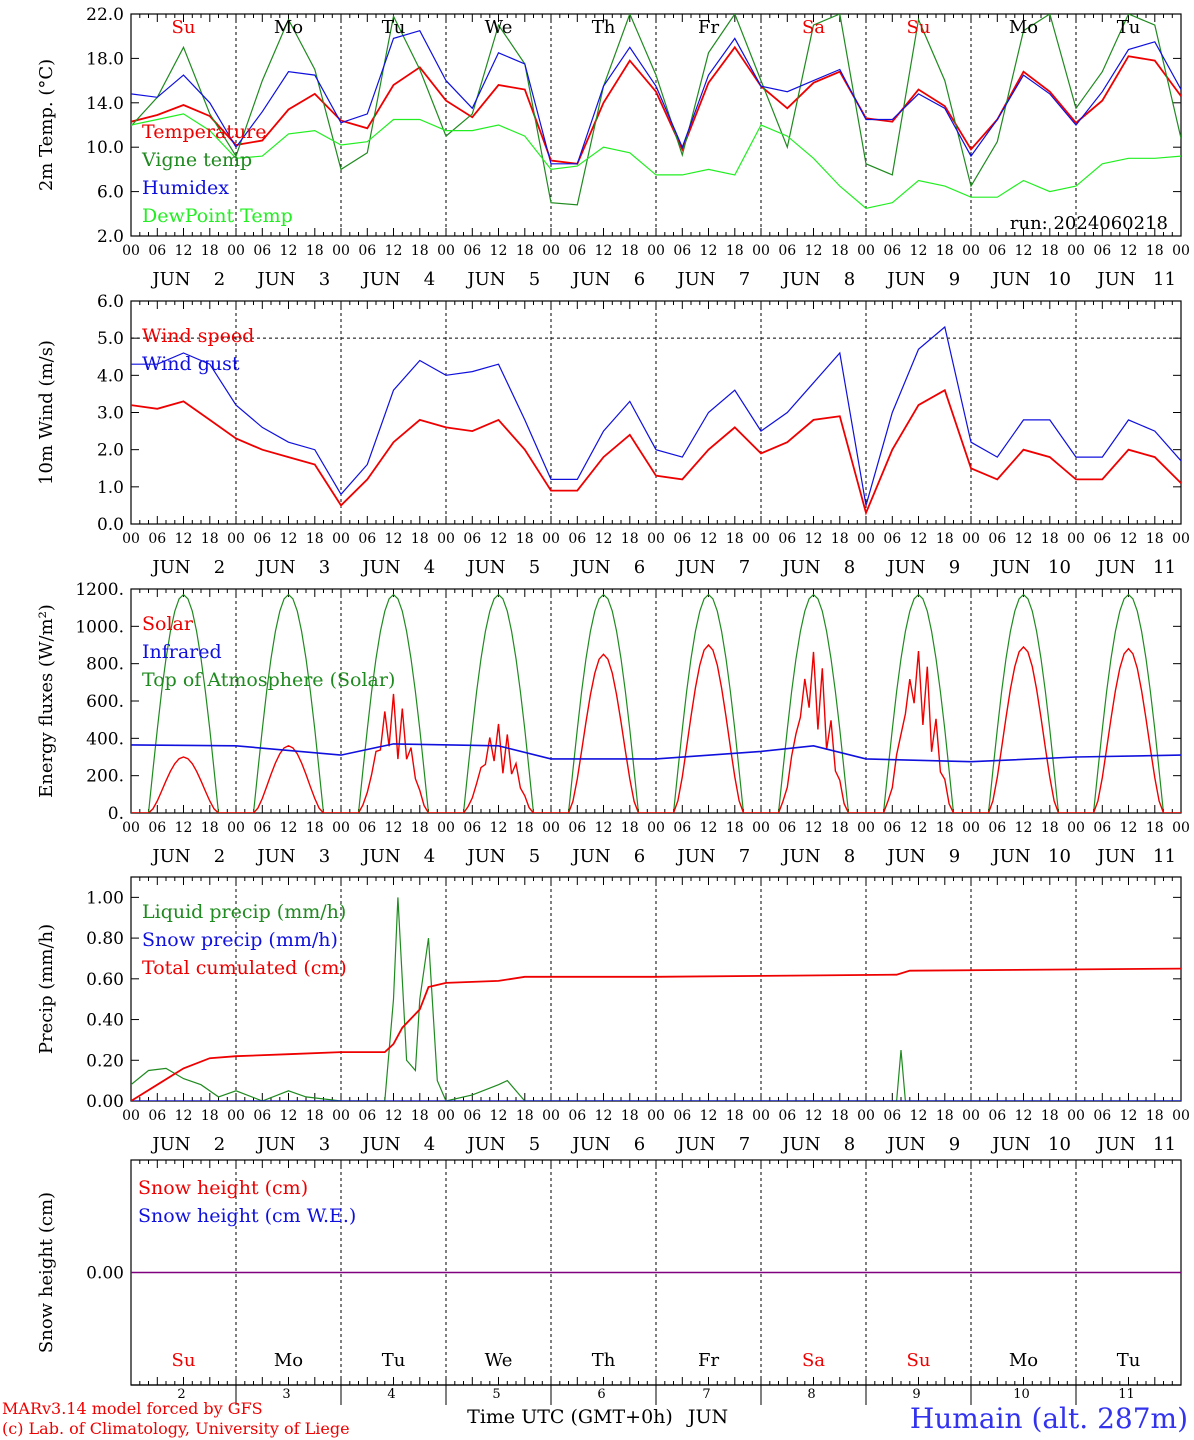  Describe the element at coordinates (639, 1144) in the screenshot. I see `x-day-label: 6` at that location.